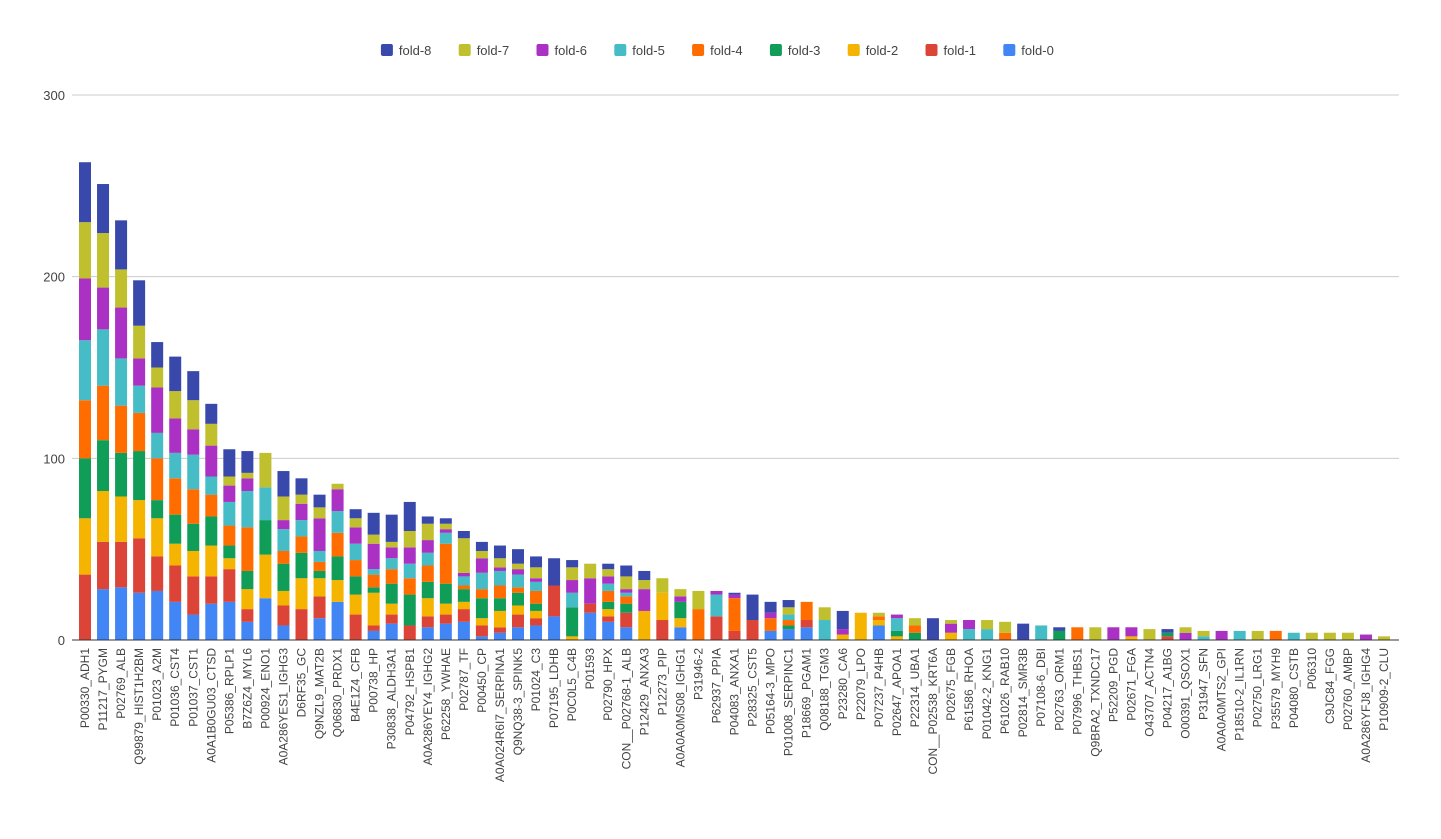 The image size is (1441, 839). Describe the element at coordinates (698, 674) in the screenshot. I see `x-tick-label: P31946-2` at that location.